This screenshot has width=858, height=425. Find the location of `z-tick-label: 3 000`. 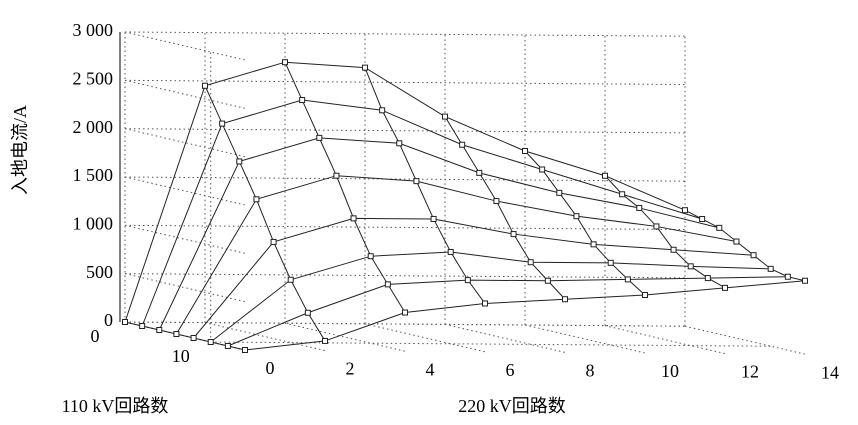

z-tick-label: 3 000 is located at coordinates (93, 30).